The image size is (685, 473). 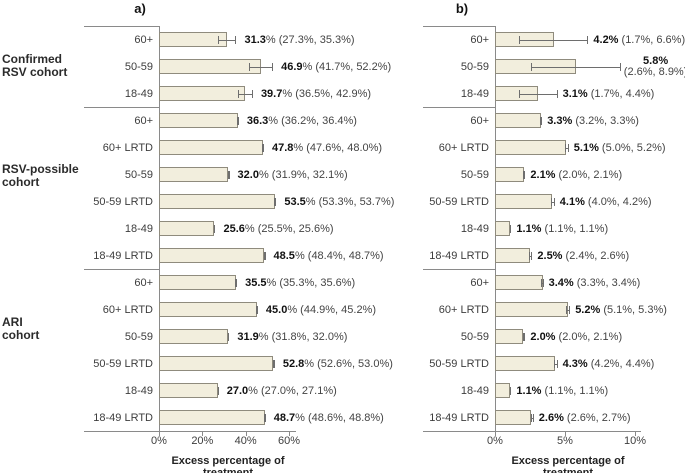 I want to click on value-label: 27.0% (27.0%, 27.1%), so click(x=281, y=390).